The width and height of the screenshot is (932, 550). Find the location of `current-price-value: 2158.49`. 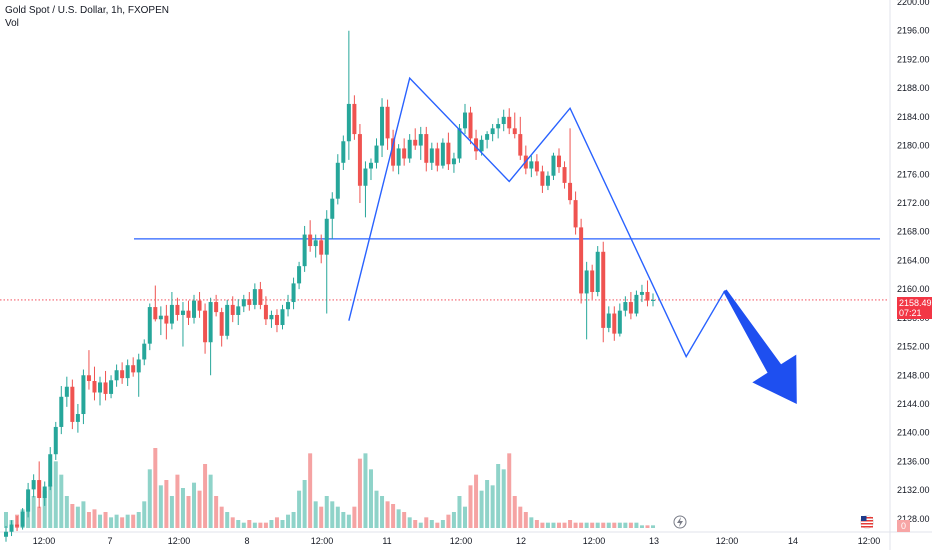

current-price-value: 2158.49 is located at coordinates (915, 303).